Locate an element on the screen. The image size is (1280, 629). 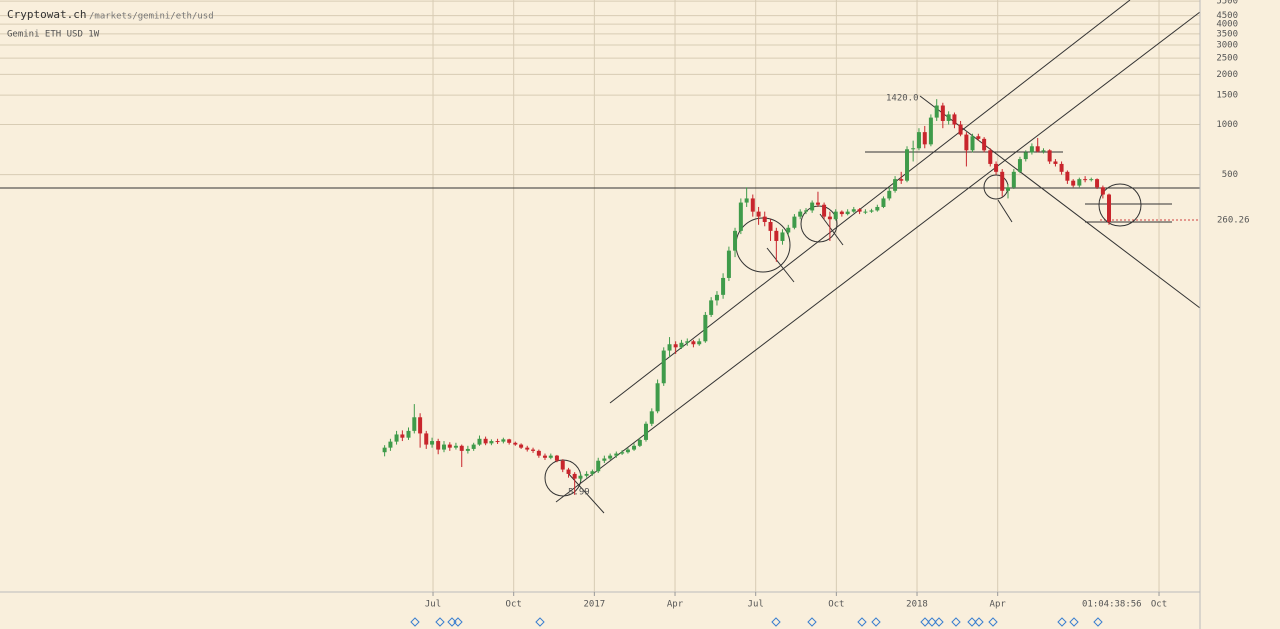
x-tick-label: Jul is located at coordinates (756, 605).